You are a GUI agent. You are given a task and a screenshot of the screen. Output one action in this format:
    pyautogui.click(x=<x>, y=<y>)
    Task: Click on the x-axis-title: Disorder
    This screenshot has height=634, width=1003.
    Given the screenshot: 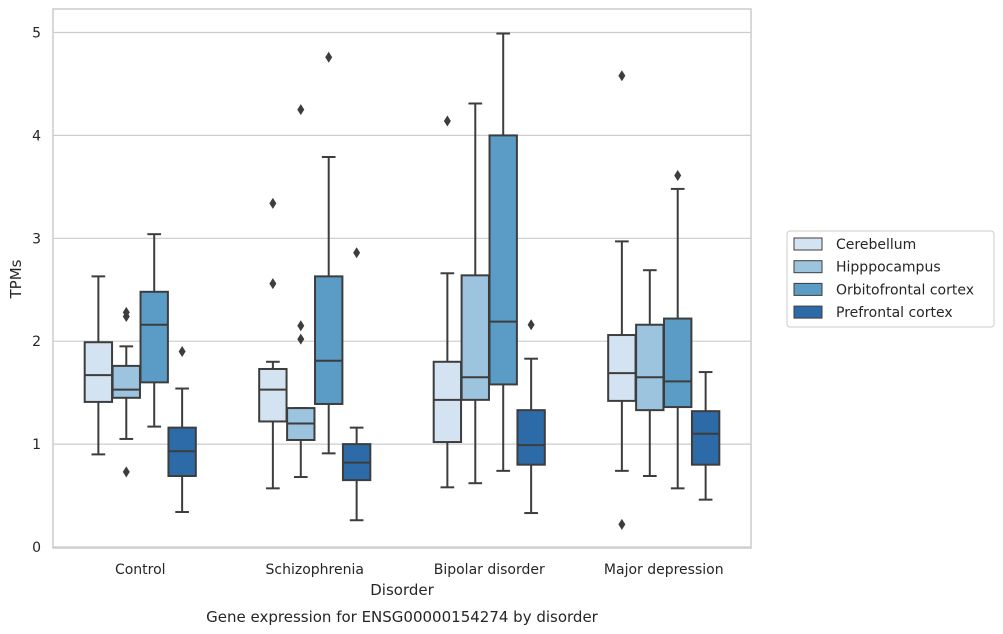 What is the action you would take?
    pyautogui.click(x=402, y=590)
    